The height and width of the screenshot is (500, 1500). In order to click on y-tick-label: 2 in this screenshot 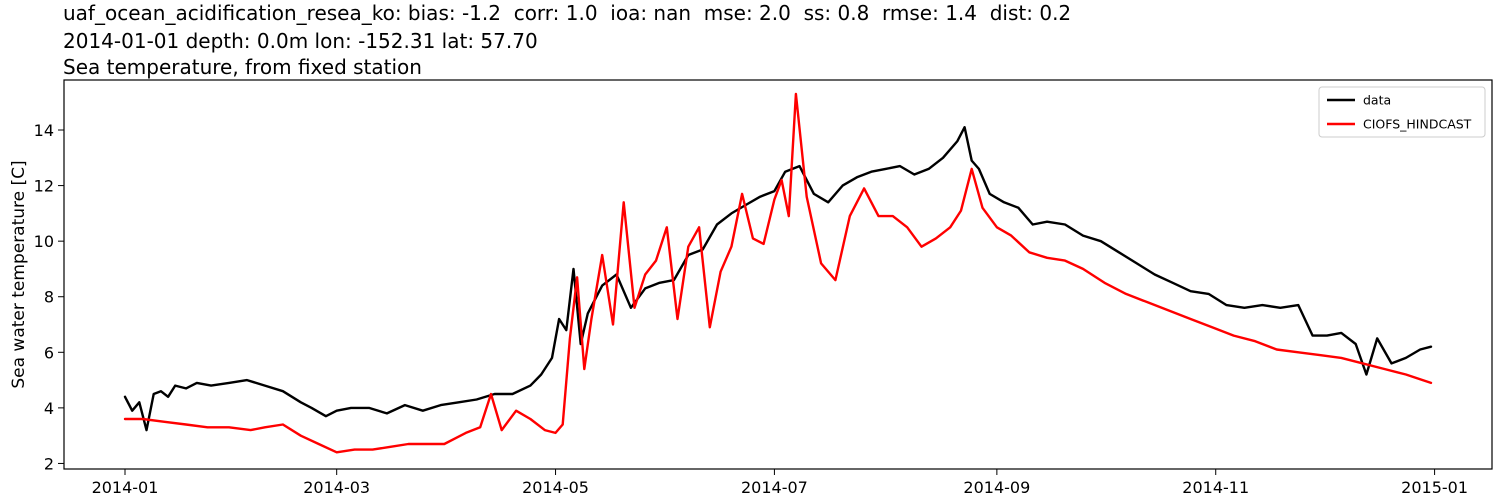, I will do `click(49, 463)`.